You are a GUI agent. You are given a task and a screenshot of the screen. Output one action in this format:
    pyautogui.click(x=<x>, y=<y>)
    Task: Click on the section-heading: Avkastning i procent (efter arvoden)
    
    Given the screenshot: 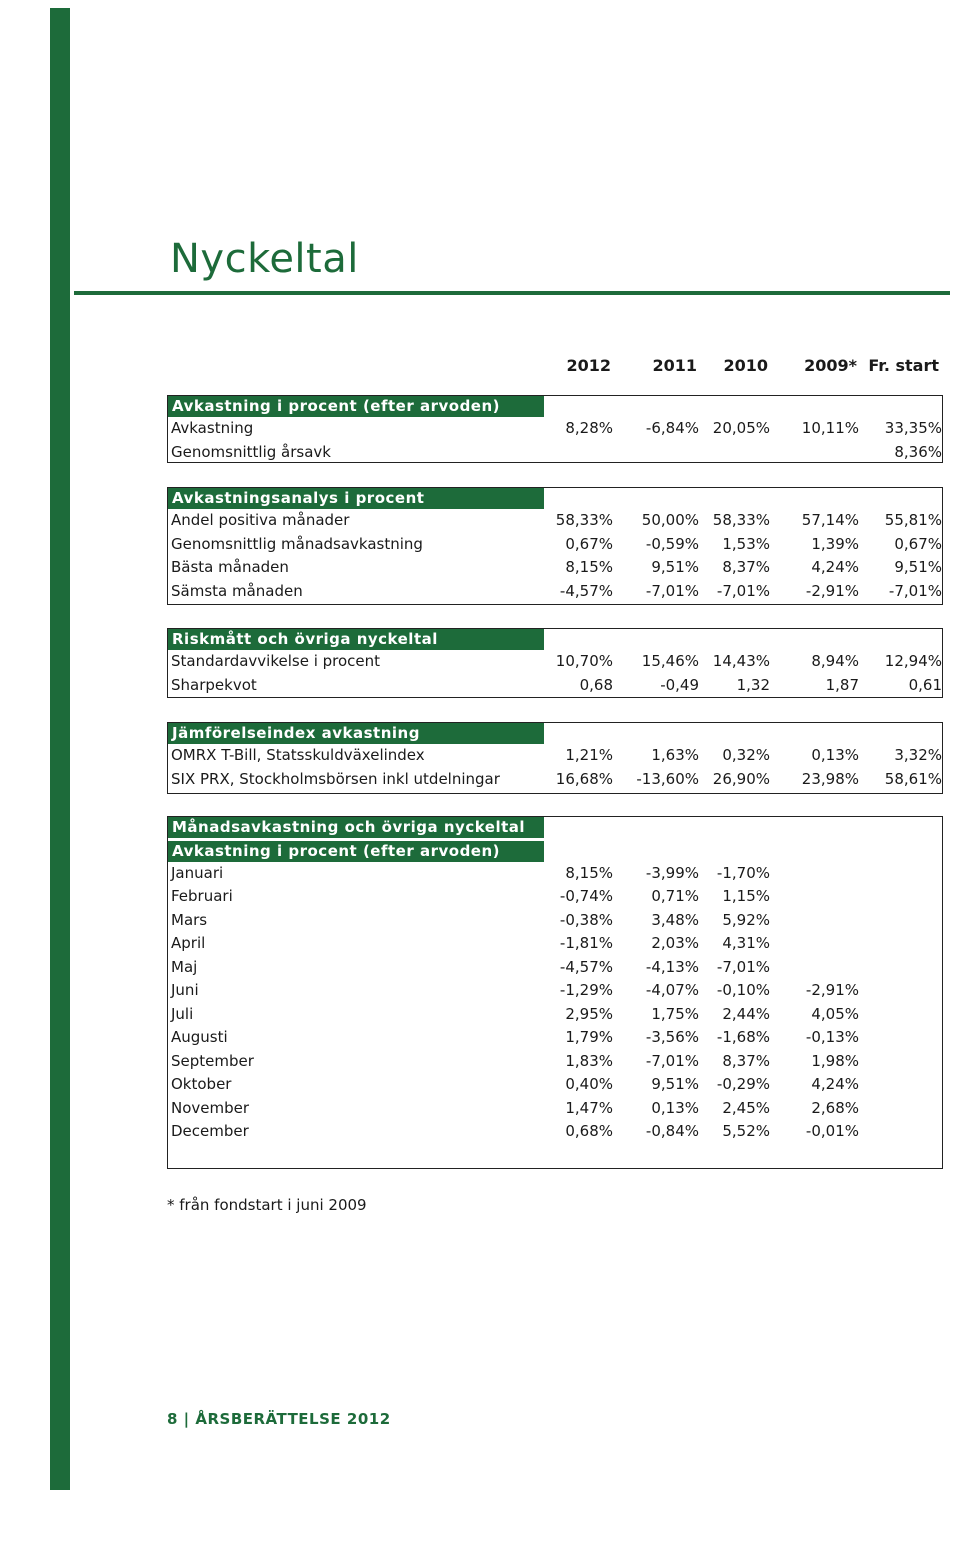 What is the action you would take?
    pyautogui.click(x=356, y=406)
    